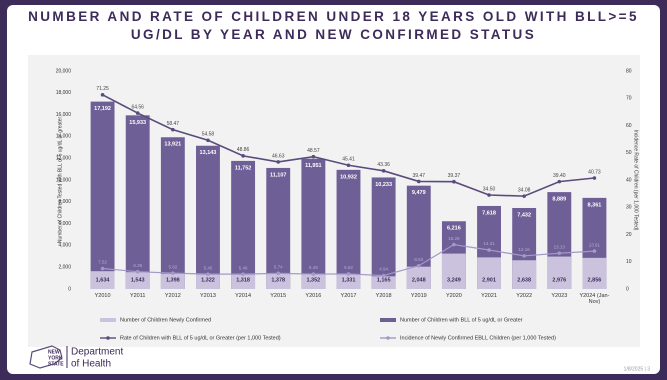 Image resolution: width=667 pixels, height=380 pixels. I want to click on x-tick-label: Y2012, so click(172, 296).